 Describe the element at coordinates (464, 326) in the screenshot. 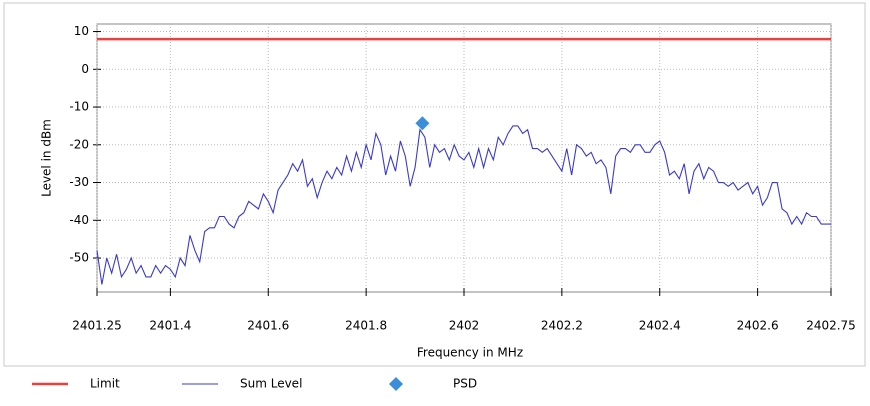

I see `x-tick-label: 2402` at that location.